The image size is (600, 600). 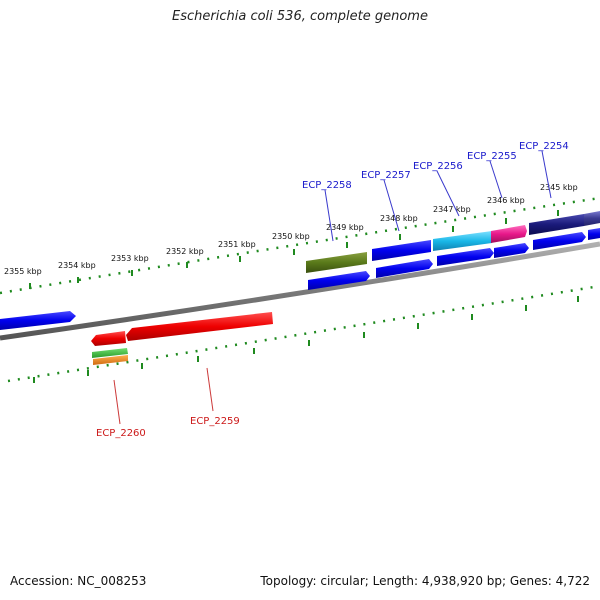 I want to click on position-label: 2351 kbp, so click(x=237, y=244).